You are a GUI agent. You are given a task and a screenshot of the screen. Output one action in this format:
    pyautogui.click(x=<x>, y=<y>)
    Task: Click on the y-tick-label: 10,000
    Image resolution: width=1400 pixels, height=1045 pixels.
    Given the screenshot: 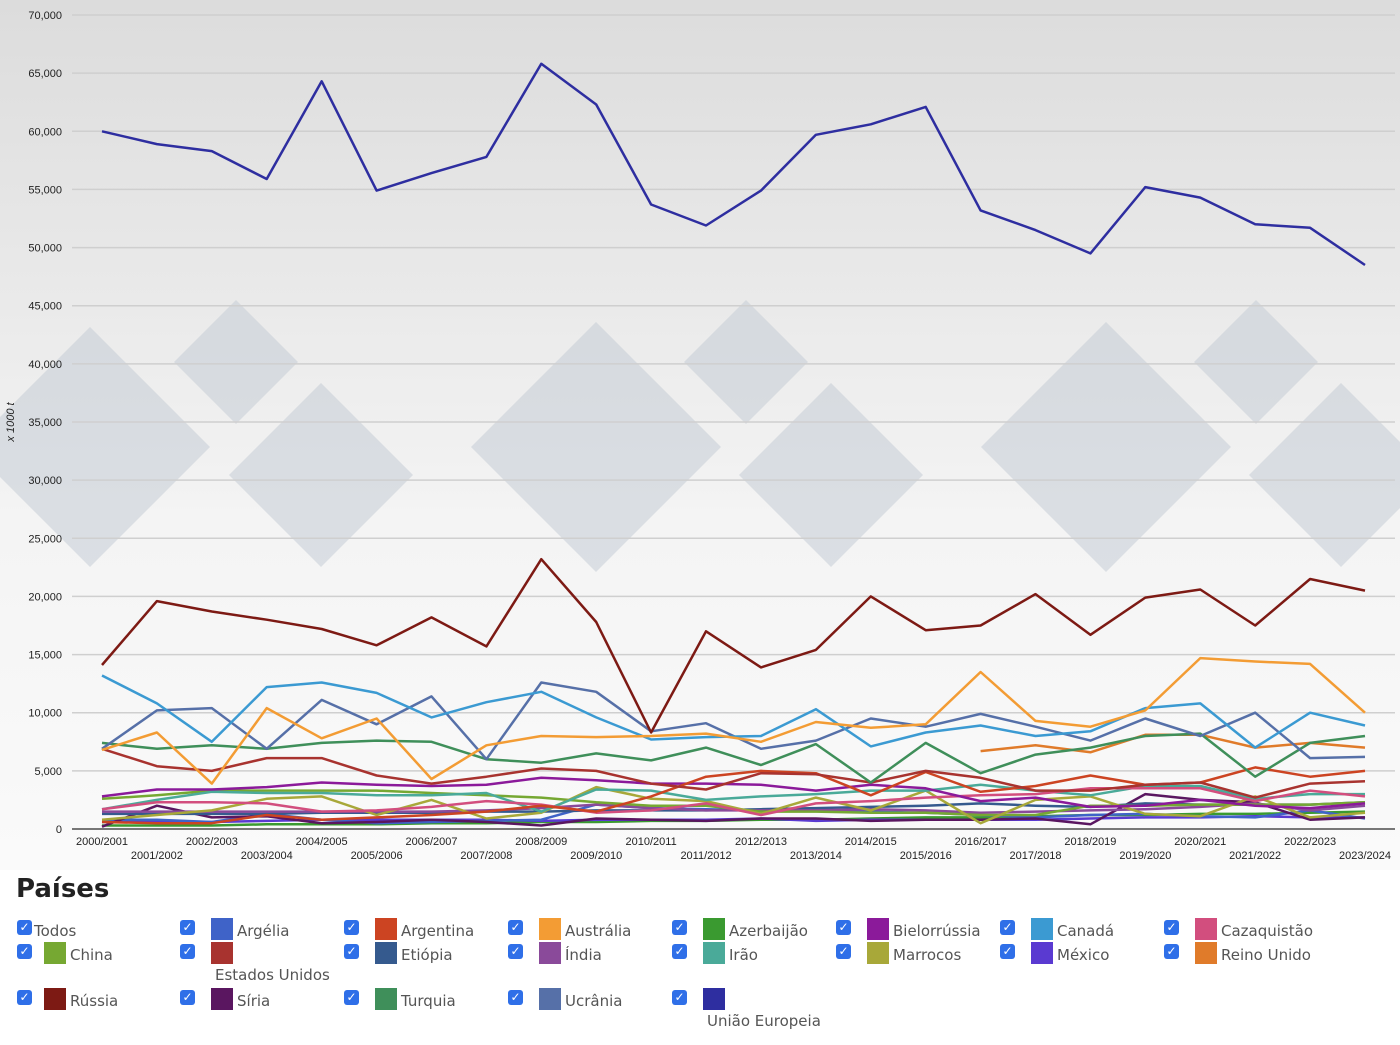 What is the action you would take?
    pyautogui.click(x=45, y=714)
    